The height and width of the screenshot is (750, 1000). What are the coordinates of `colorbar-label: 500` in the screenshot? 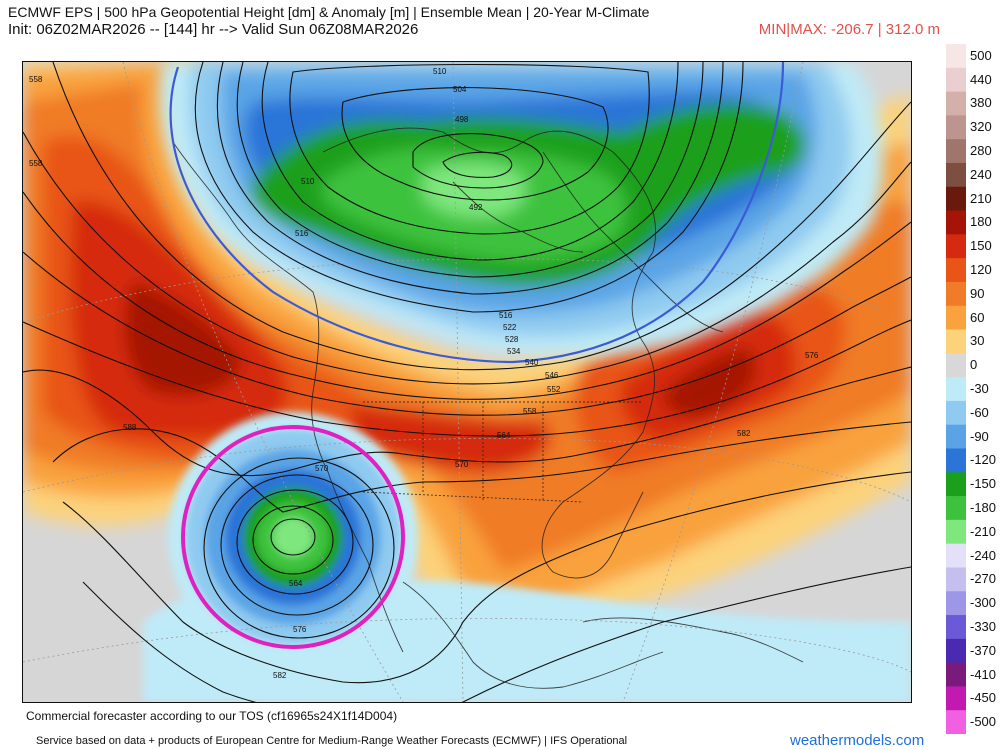 It's located at (981, 55).